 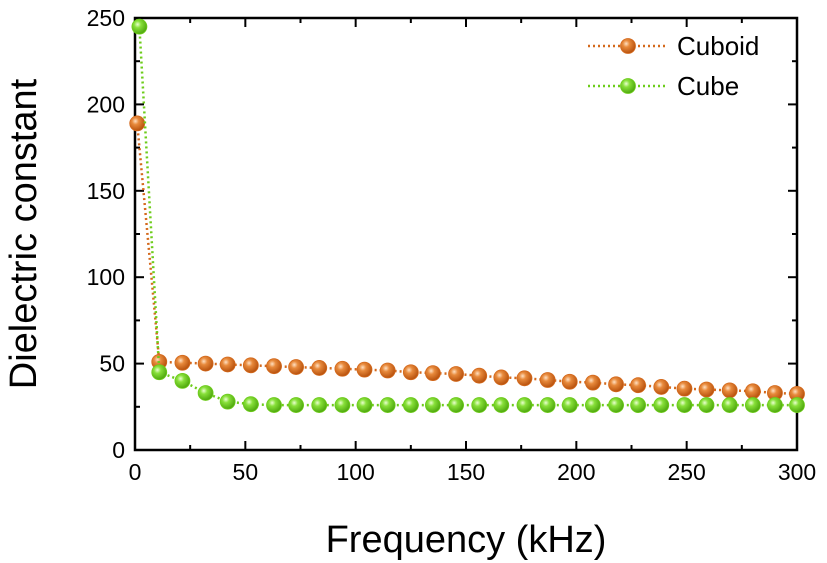 I want to click on y-tick-label: 0, so click(x=118, y=450).